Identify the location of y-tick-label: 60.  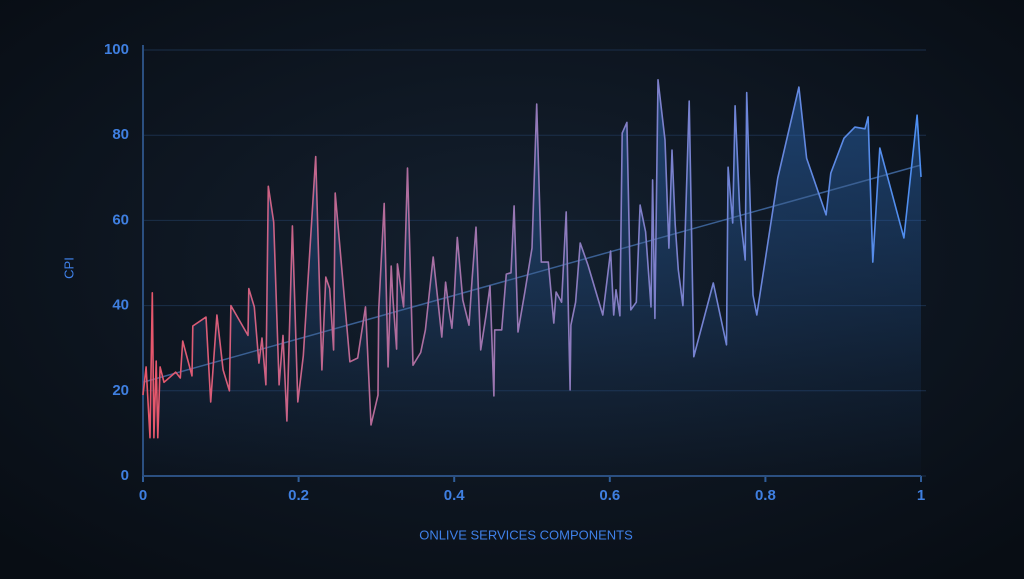
(120, 219).